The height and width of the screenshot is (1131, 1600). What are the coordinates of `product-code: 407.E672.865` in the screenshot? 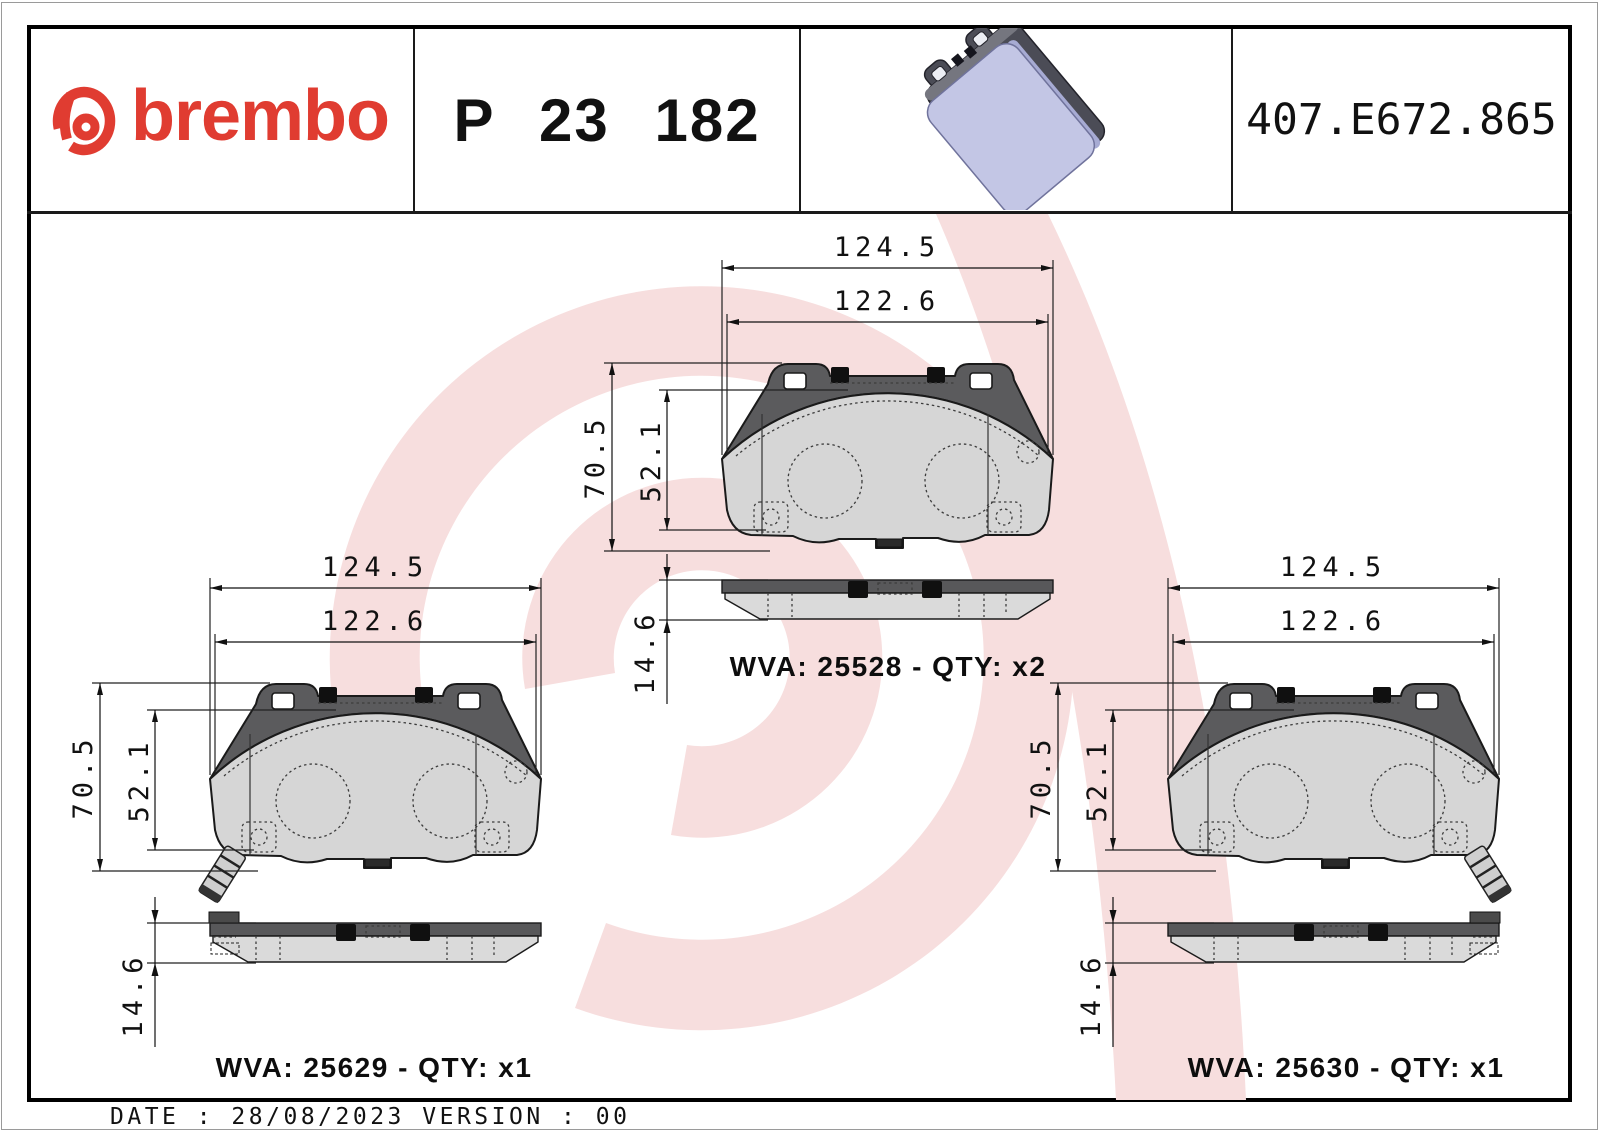 It's located at (1401, 120).